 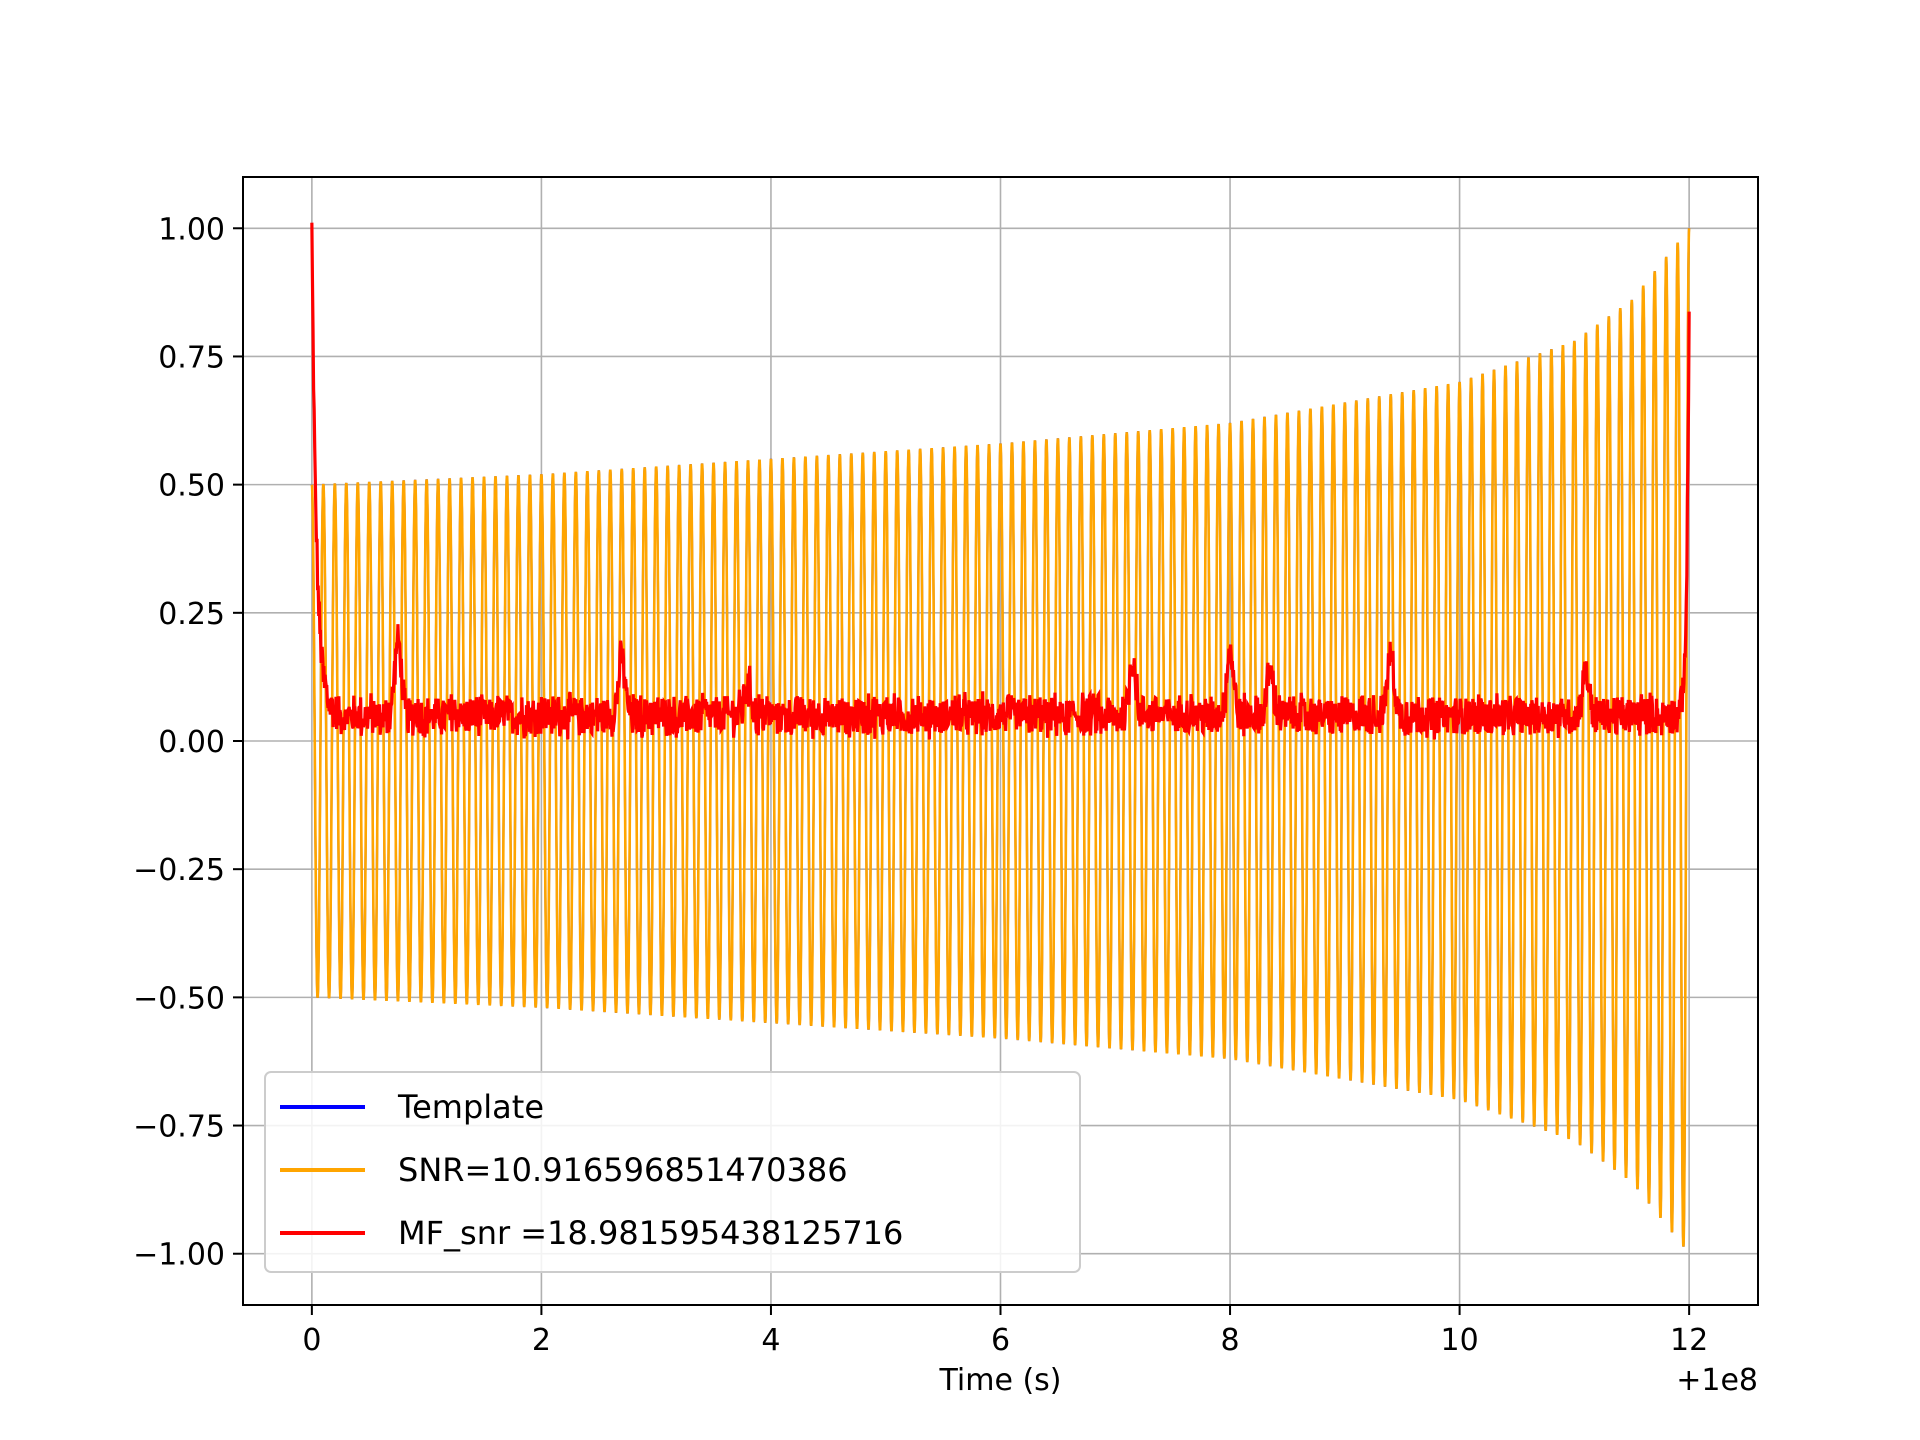 What do you see at coordinates (1689, 1340) in the screenshot?
I see `x-tick-label: 12` at bounding box center [1689, 1340].